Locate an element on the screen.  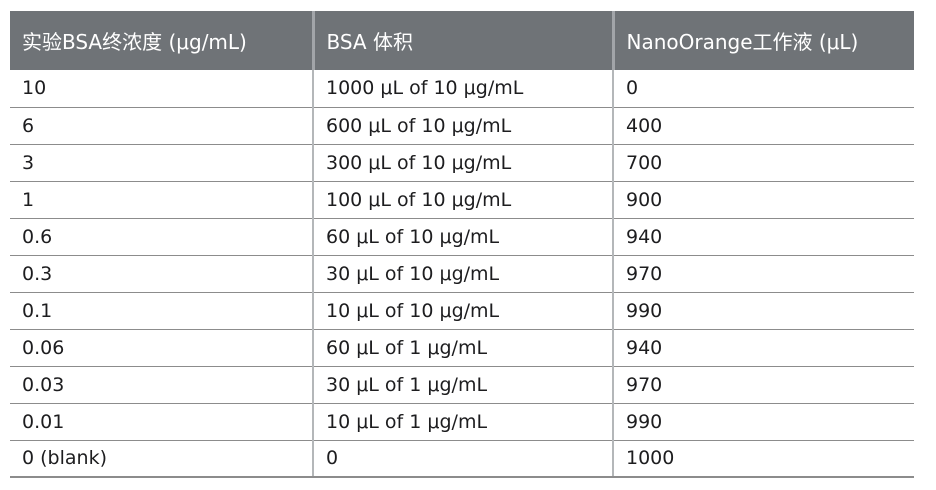
column-header-nanoorange-working-solution: NanoOrange工作液 (μL) is located at coordinates (762, 40).